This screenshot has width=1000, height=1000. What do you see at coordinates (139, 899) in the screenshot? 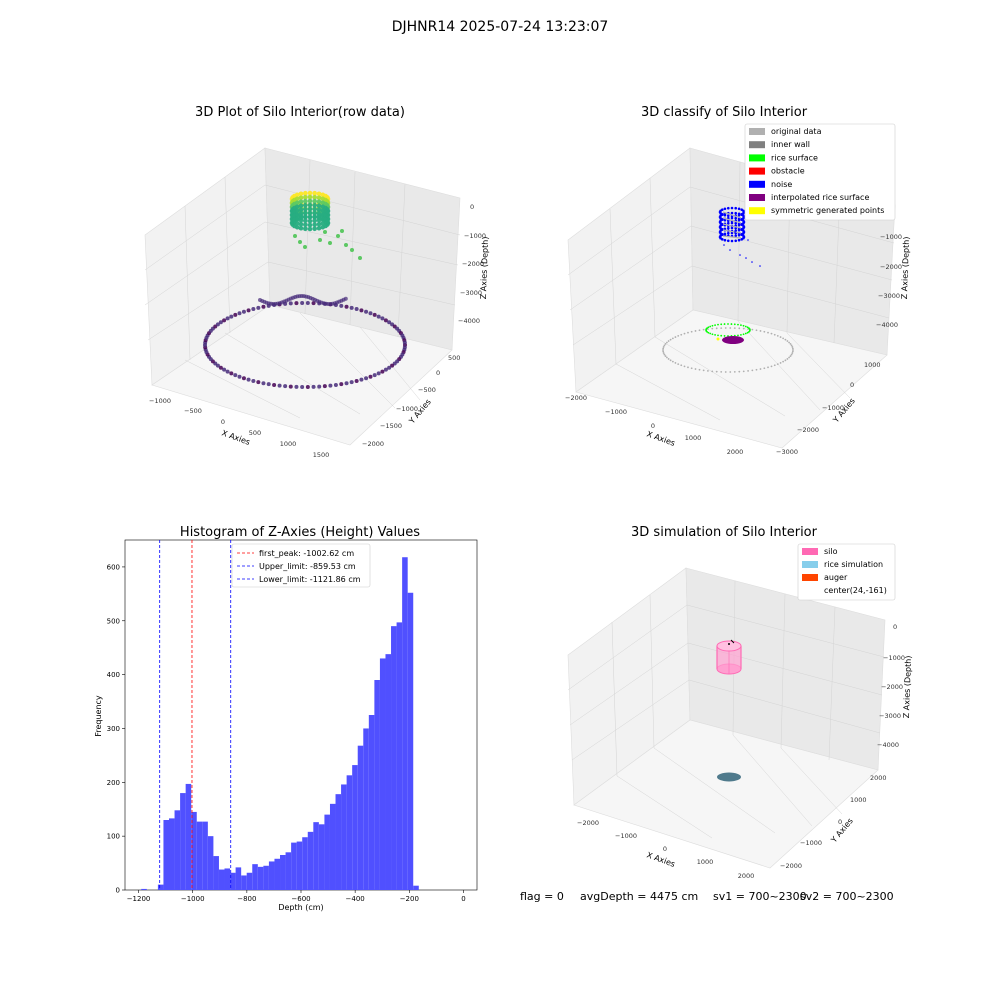
I see `histogram-xtick-label: −1200` at bounding box center [139, 899].